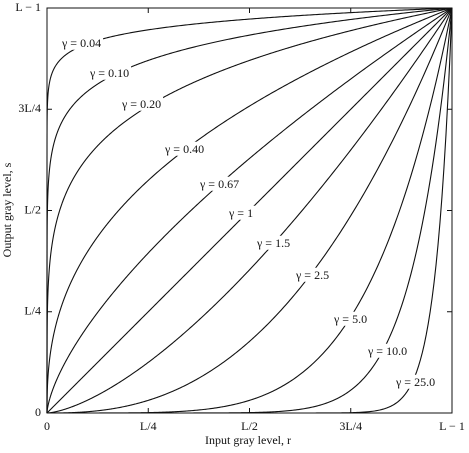  Describe the element at coordinates (47, 426) in the screenshot. I see `x-tick-label: 0` at that location.